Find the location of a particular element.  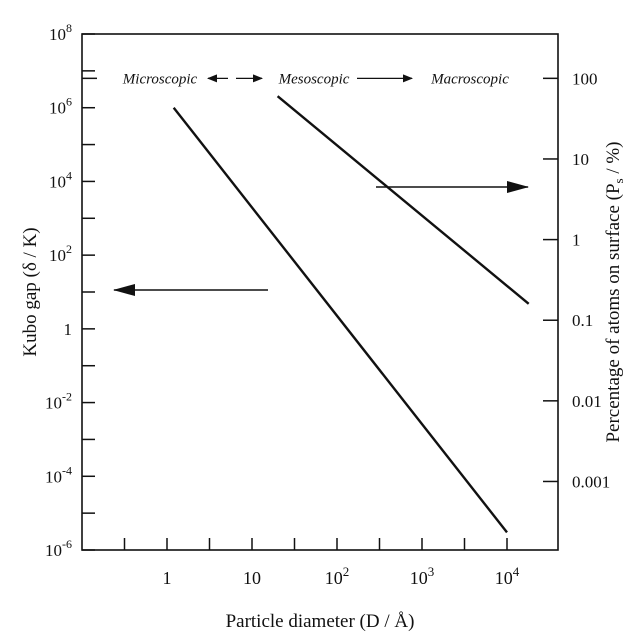

series-line-surface-atoms is located at coordinates (403, 200).